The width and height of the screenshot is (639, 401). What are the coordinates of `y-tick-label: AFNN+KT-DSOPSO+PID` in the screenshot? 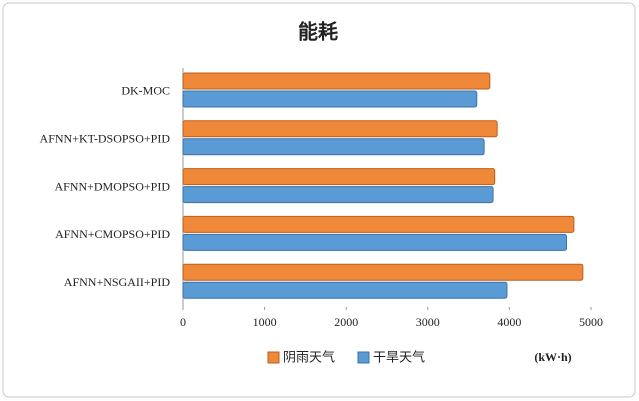 It's located at (105, 138).